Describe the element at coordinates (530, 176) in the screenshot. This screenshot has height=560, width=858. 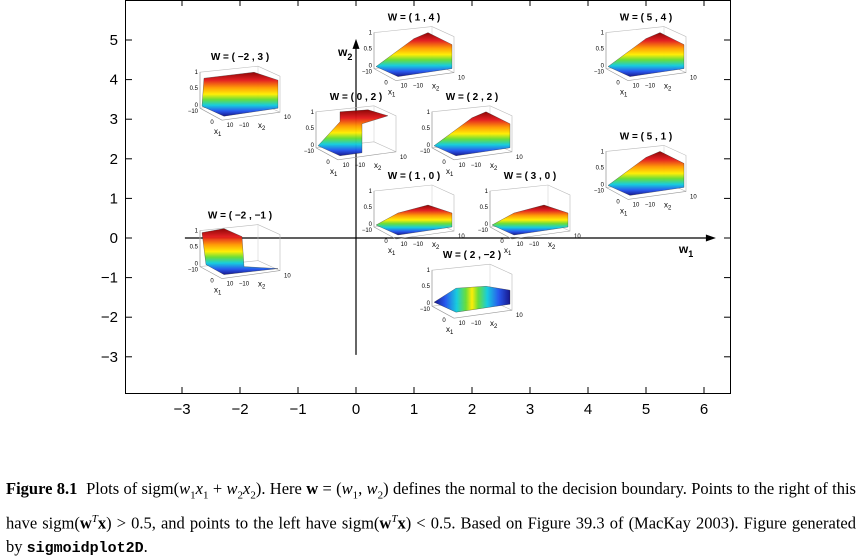
I see `inset-title: W = ( 3 , 0 )` at that location.